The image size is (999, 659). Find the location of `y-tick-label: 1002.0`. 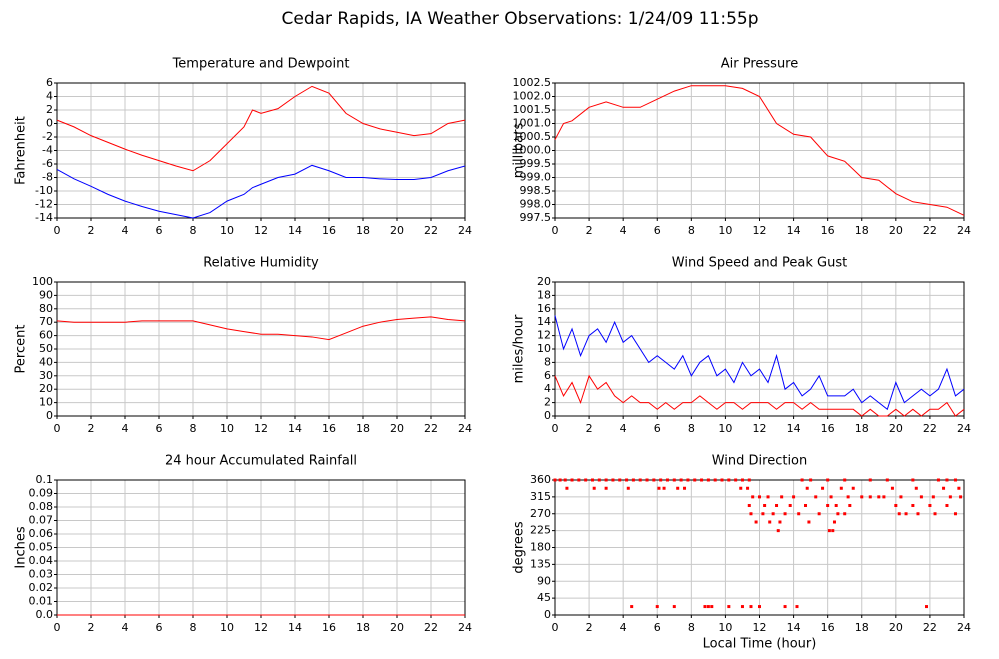

y-tick-label: 1002.0 is located at coordinates (532, 96).